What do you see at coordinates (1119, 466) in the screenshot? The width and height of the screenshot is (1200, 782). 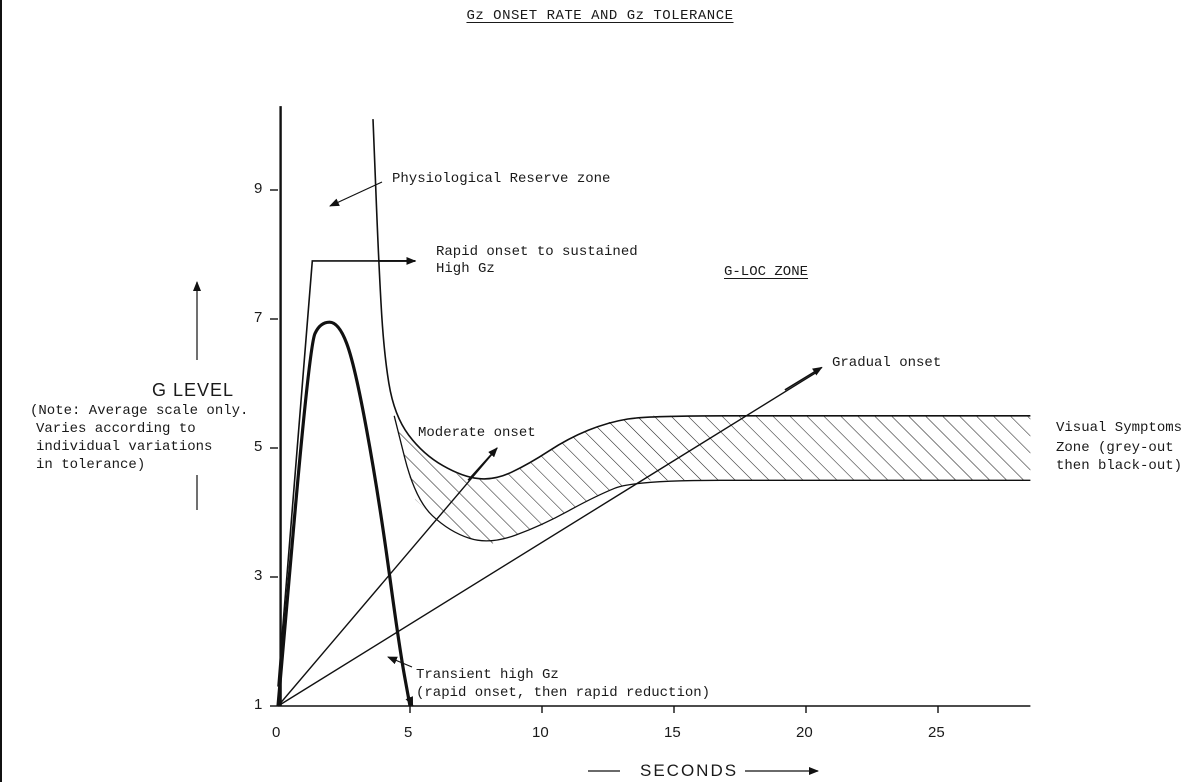 I see `visual-symptoms-label-line3: then black-out)` at bounding box center [1119, 466].